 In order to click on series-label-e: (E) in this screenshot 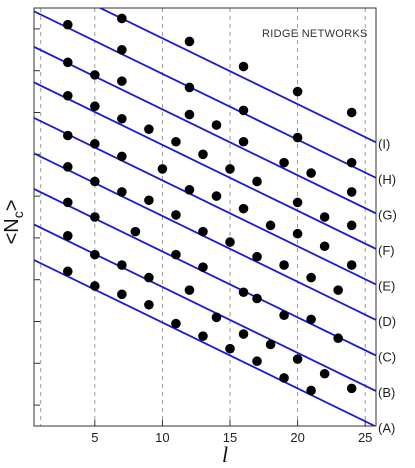, I will do `click(386, 285)`.